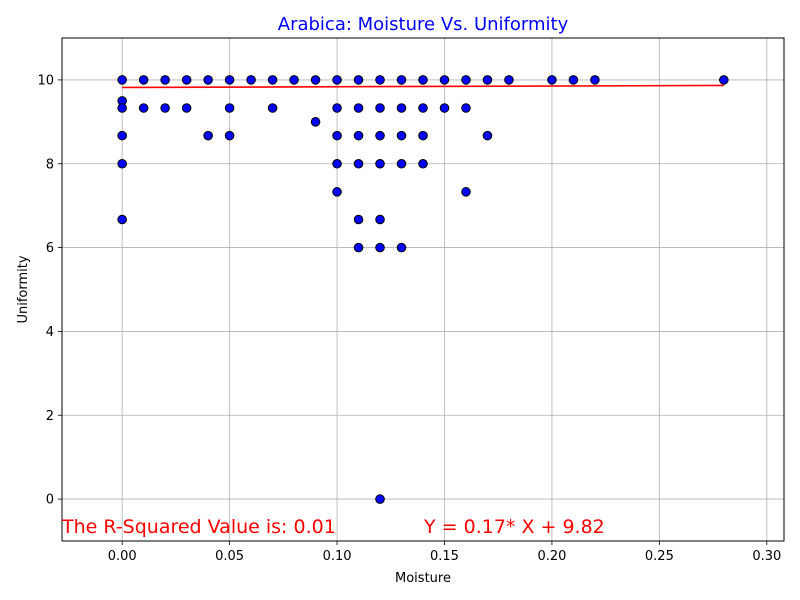  I want to click on x-tick-label: 0.20, so click(551, 556).